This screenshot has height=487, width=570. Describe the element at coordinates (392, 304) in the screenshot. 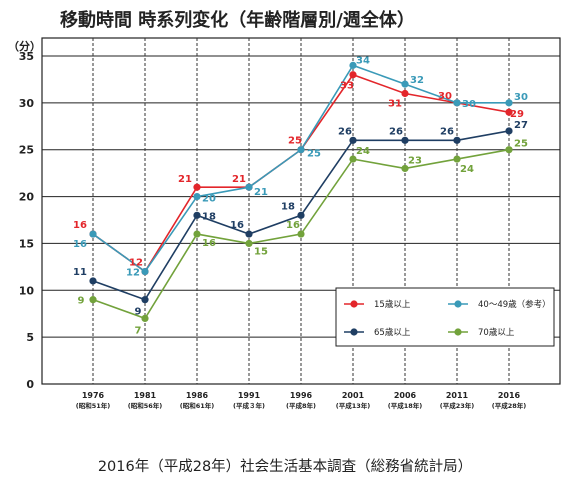

I see `legend-label: 15歳以上` at that location.